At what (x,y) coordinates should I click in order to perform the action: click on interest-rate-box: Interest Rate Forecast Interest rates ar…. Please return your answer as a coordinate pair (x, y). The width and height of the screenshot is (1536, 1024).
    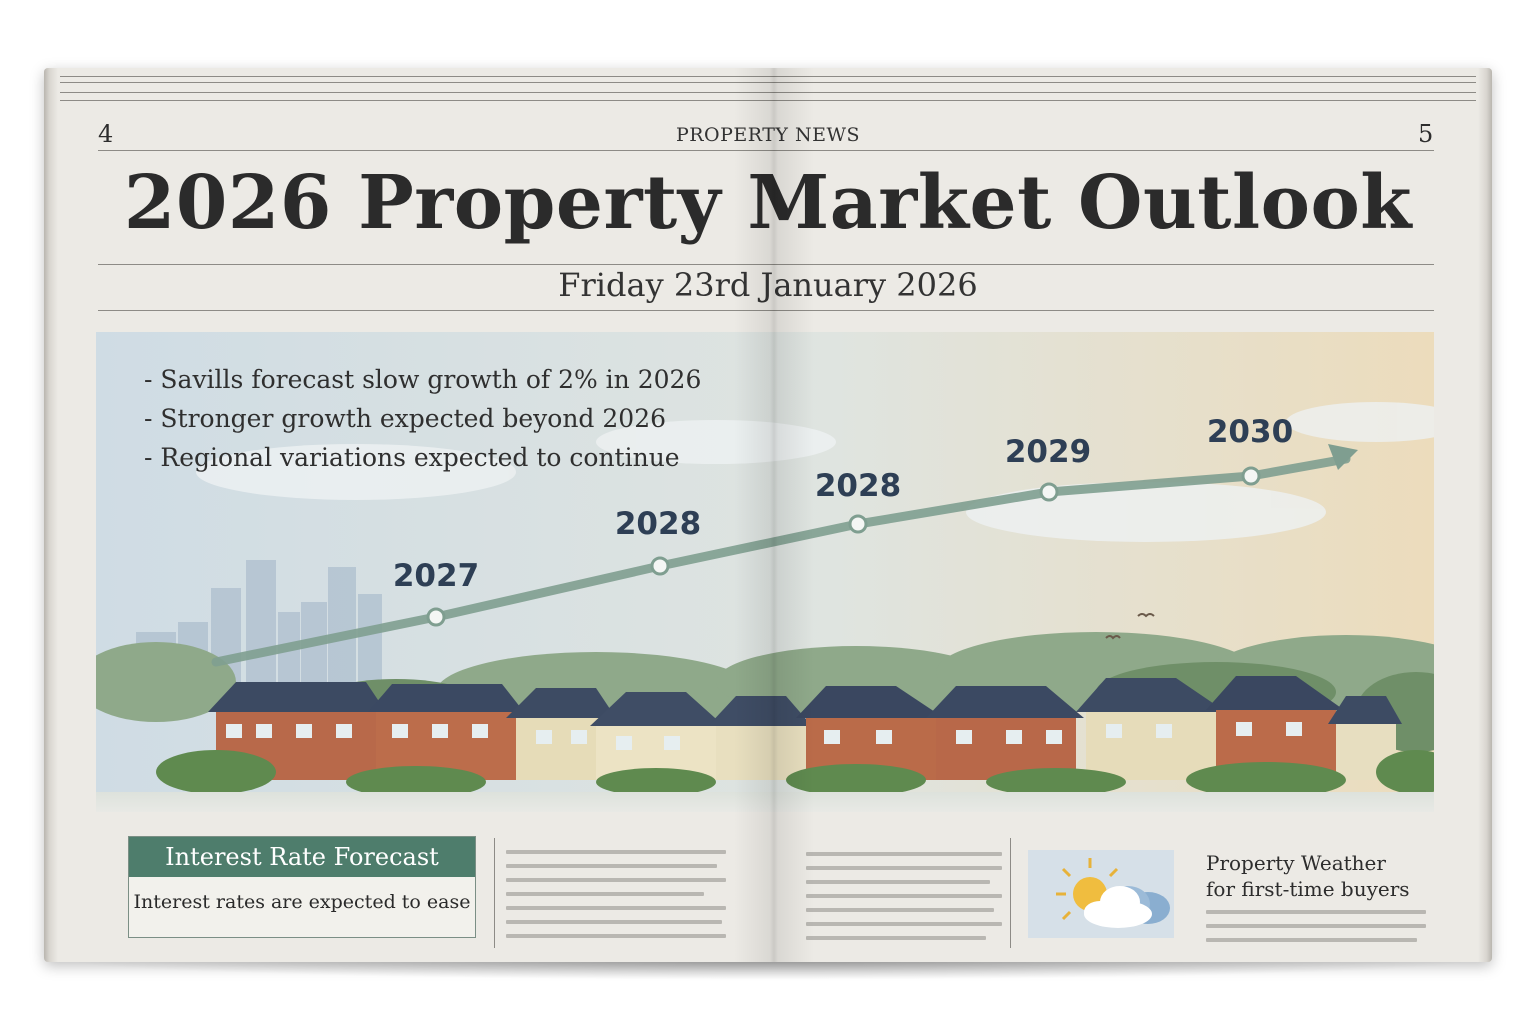
    Looking at the image, I should click on (302, 887).